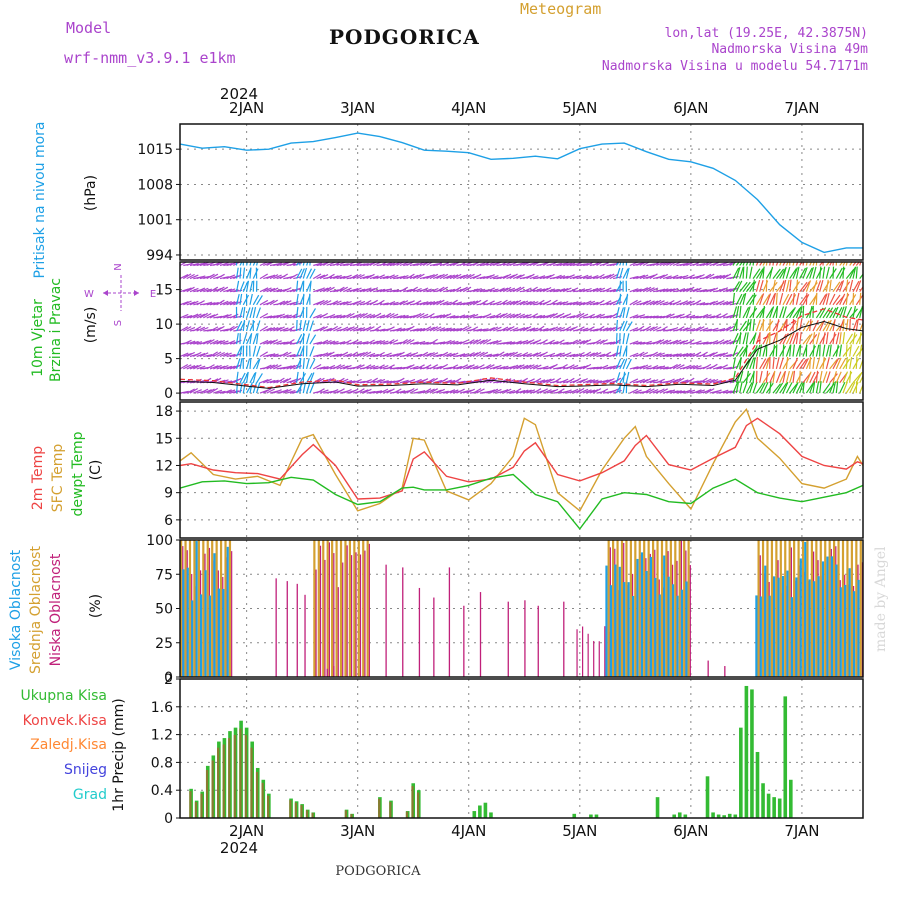  I want to click on low-cloud-bar, so click(583, 651).